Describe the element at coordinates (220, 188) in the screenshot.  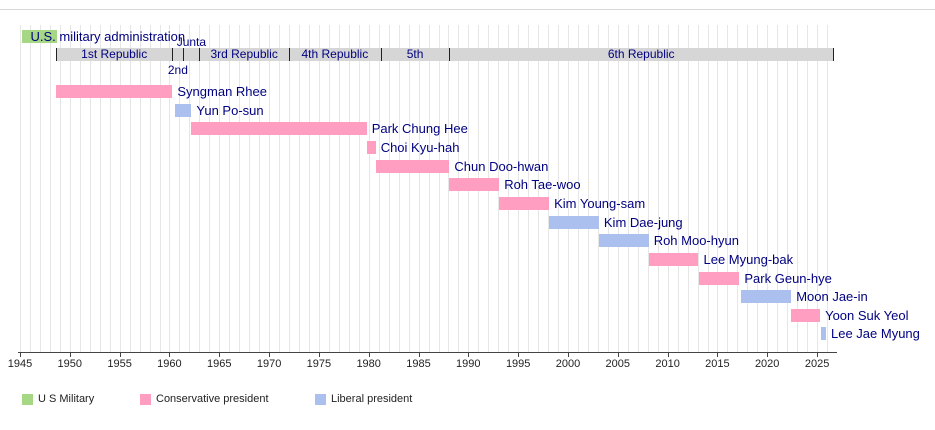
I see `gridline-year-1965` at that location.